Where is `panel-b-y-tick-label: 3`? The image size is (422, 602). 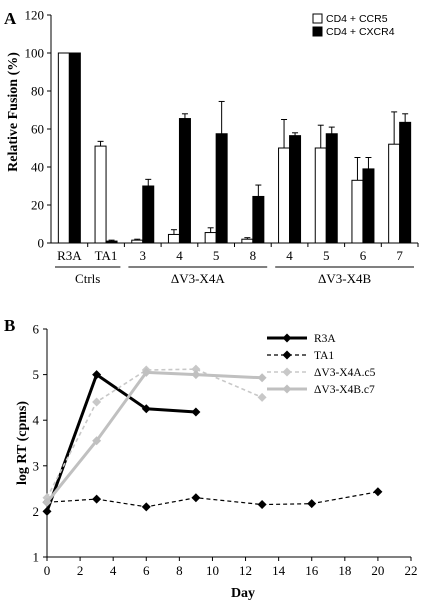
panel-b-y-tick-label: 3 is located at coordinates (36, 465).